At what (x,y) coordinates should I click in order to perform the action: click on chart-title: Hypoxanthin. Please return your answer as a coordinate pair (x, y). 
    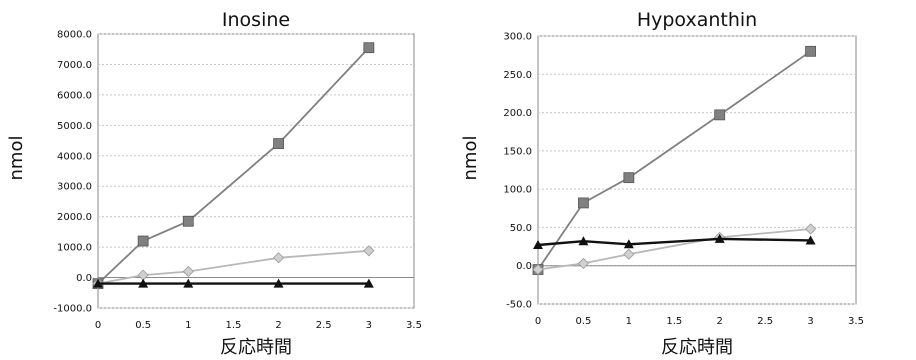
    Looking at the image, I should click on (697, 20).